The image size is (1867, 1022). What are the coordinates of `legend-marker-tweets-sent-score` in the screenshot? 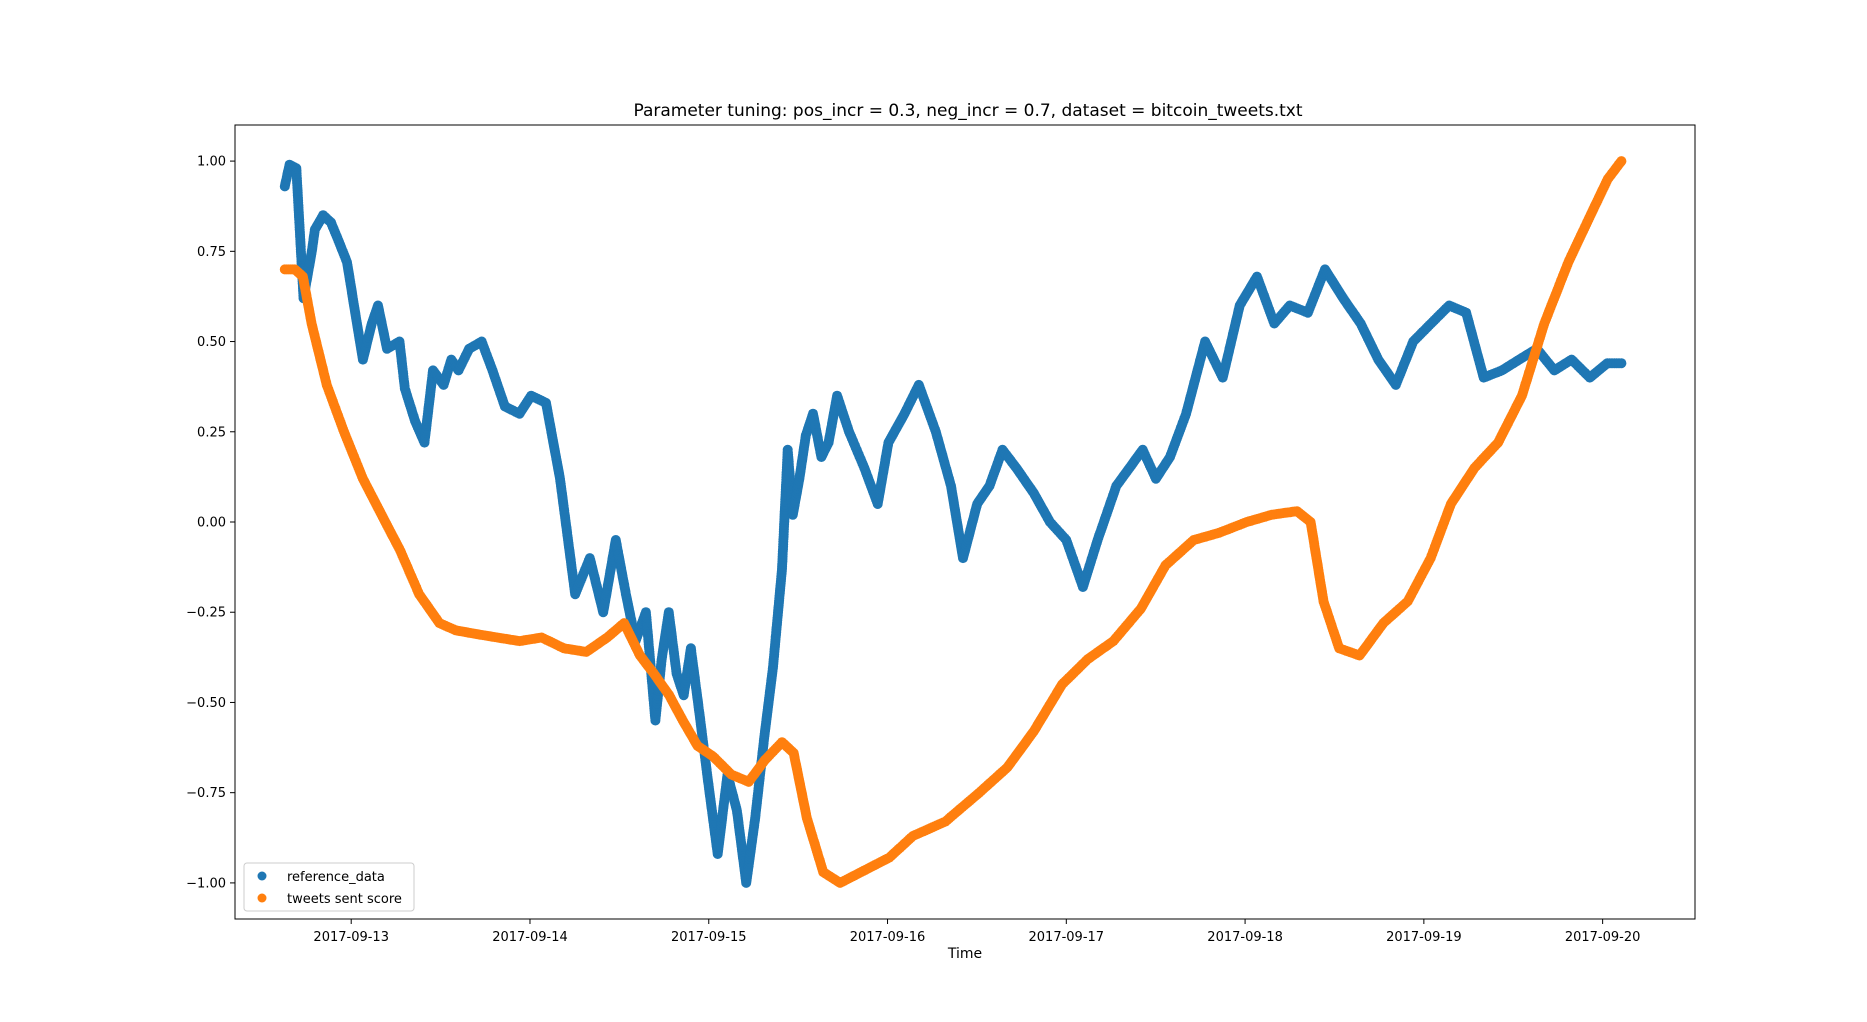 It's located at (262, 898).